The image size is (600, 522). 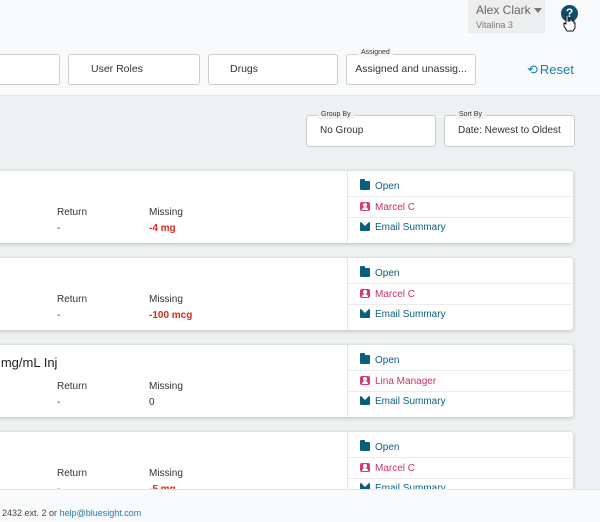 I want to click on help-icon: ?, so click(x=569, y=13).